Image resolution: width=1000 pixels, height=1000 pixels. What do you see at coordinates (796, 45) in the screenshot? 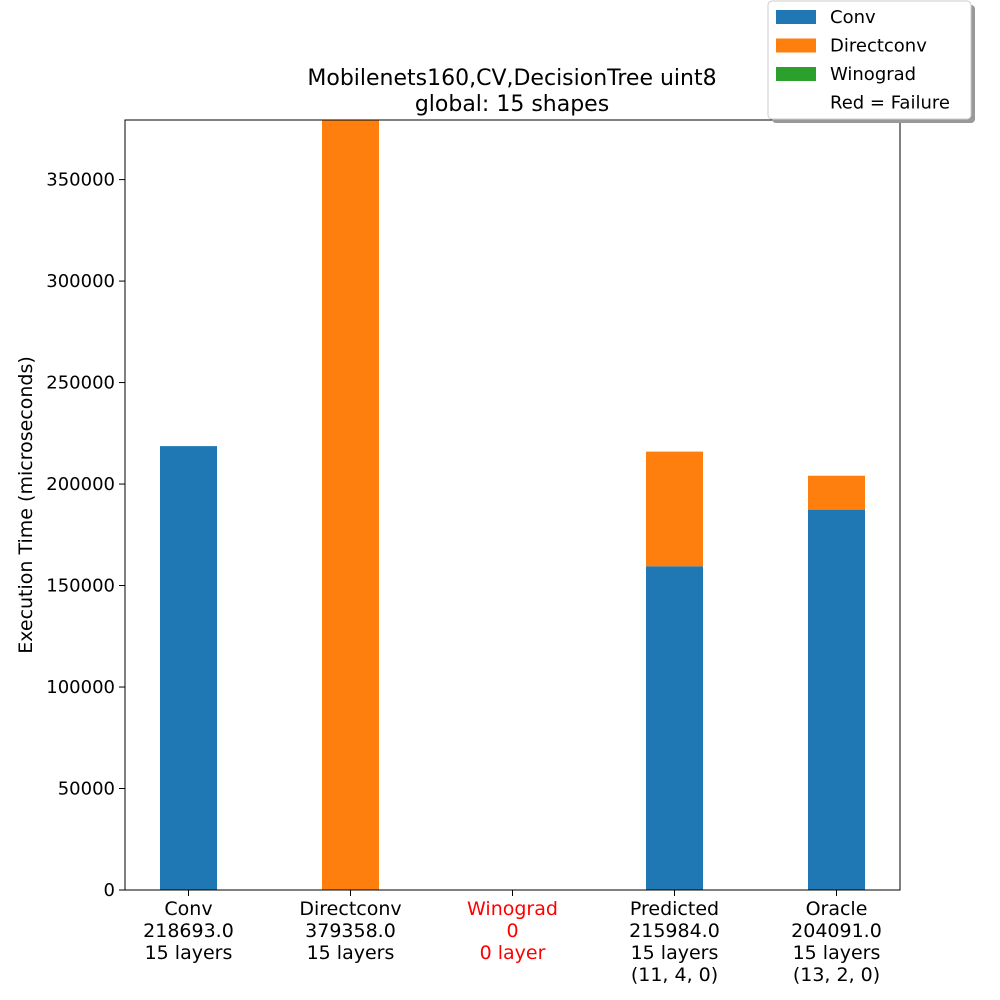
I see `legend-swatch-directconv` at bounding box center [796, 45].